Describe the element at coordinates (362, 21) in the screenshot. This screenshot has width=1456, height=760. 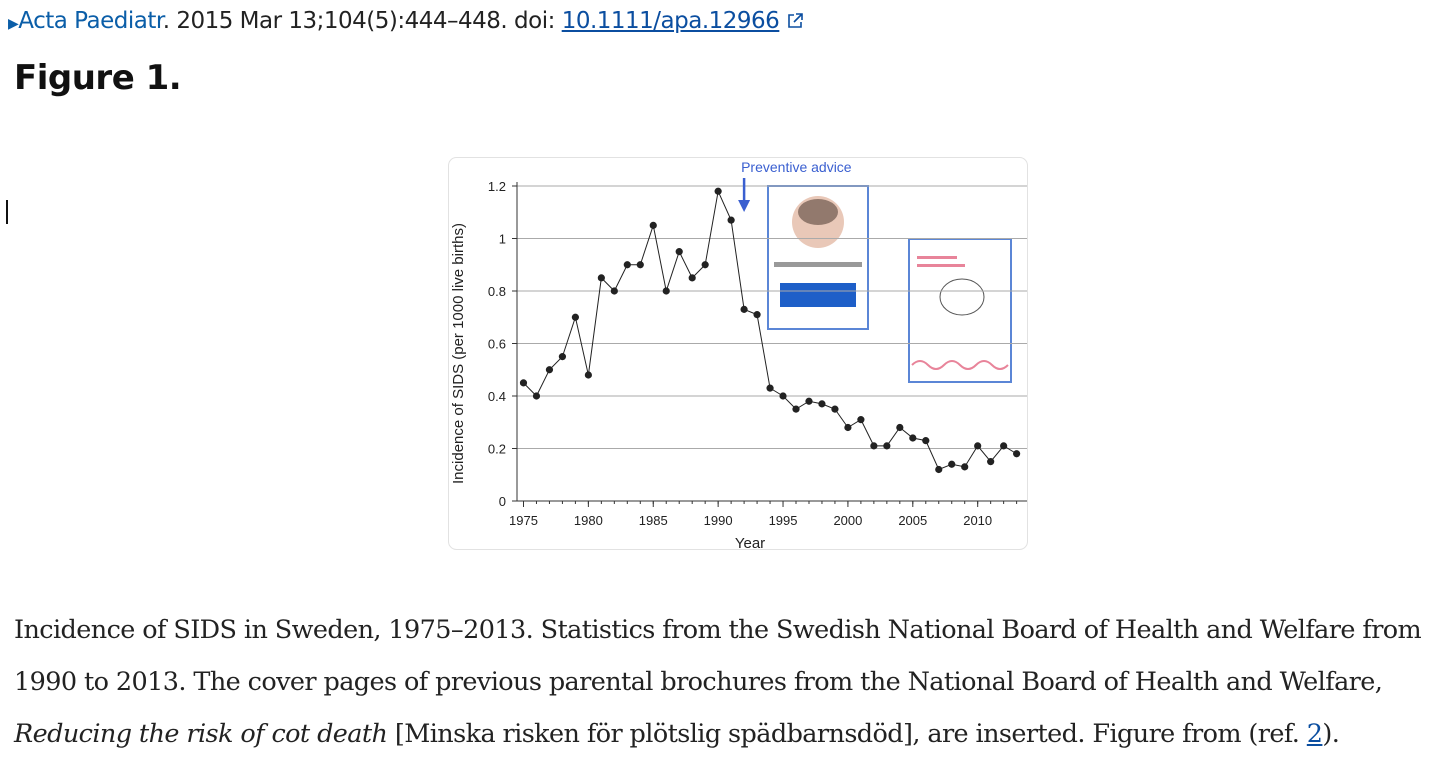
I see `citation: . 2015 Mar 13;104(5):444–448. doi:` at that location.